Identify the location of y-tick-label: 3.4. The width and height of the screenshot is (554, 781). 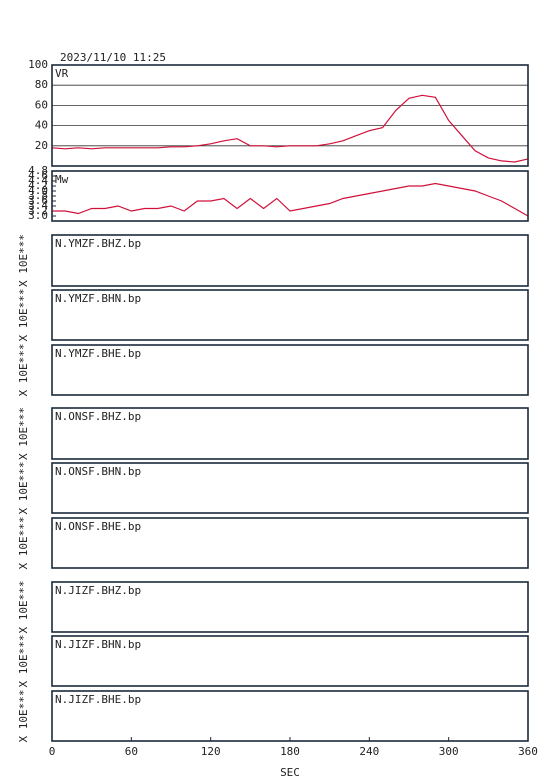
(38, 205).